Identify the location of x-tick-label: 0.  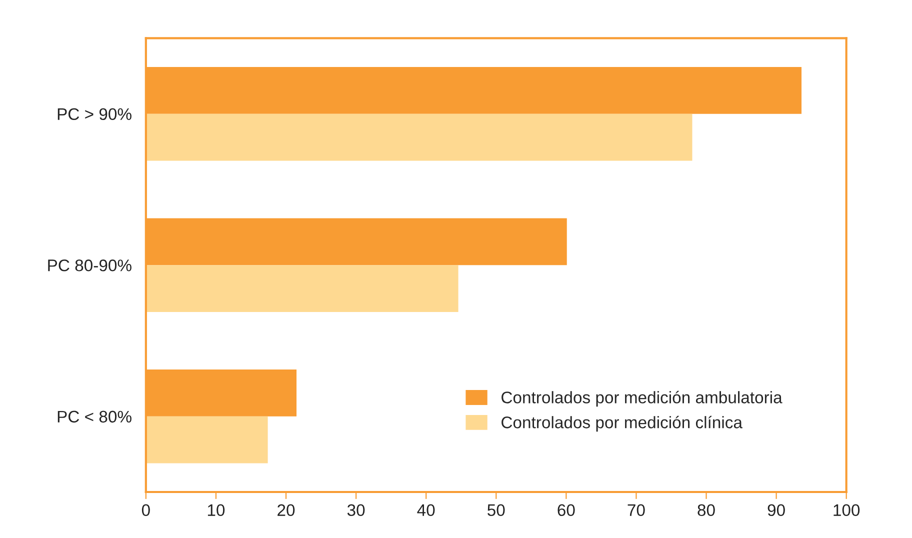
(146, 510).